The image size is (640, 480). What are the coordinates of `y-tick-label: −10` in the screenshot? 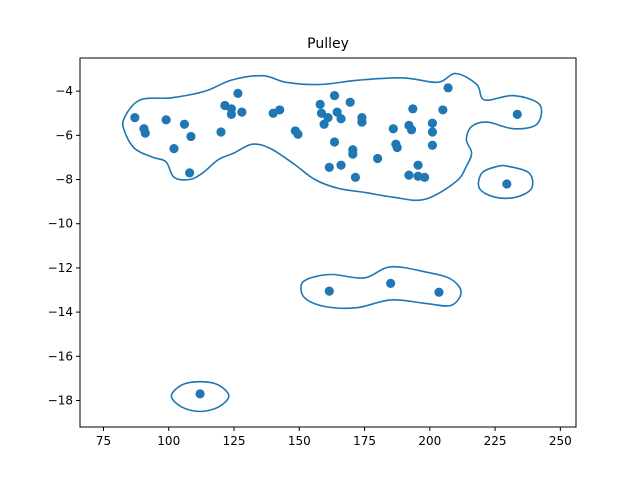 It's located at (60, 224).